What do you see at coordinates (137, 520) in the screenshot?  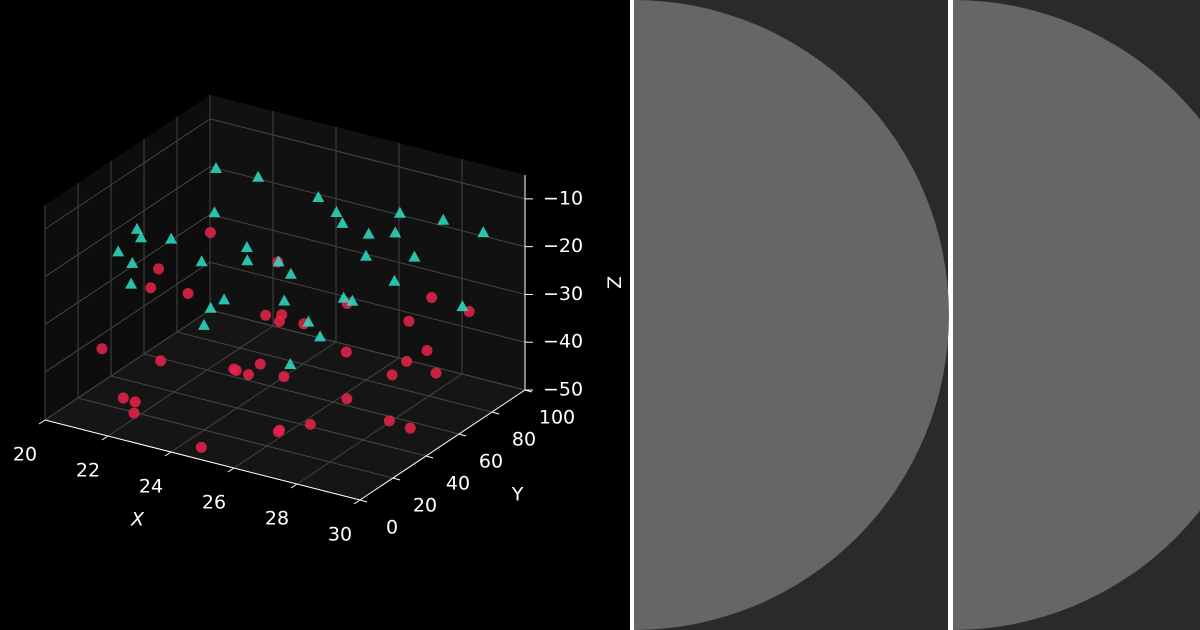 I see `x-axis-label: X` at bounding box center [137, 520].